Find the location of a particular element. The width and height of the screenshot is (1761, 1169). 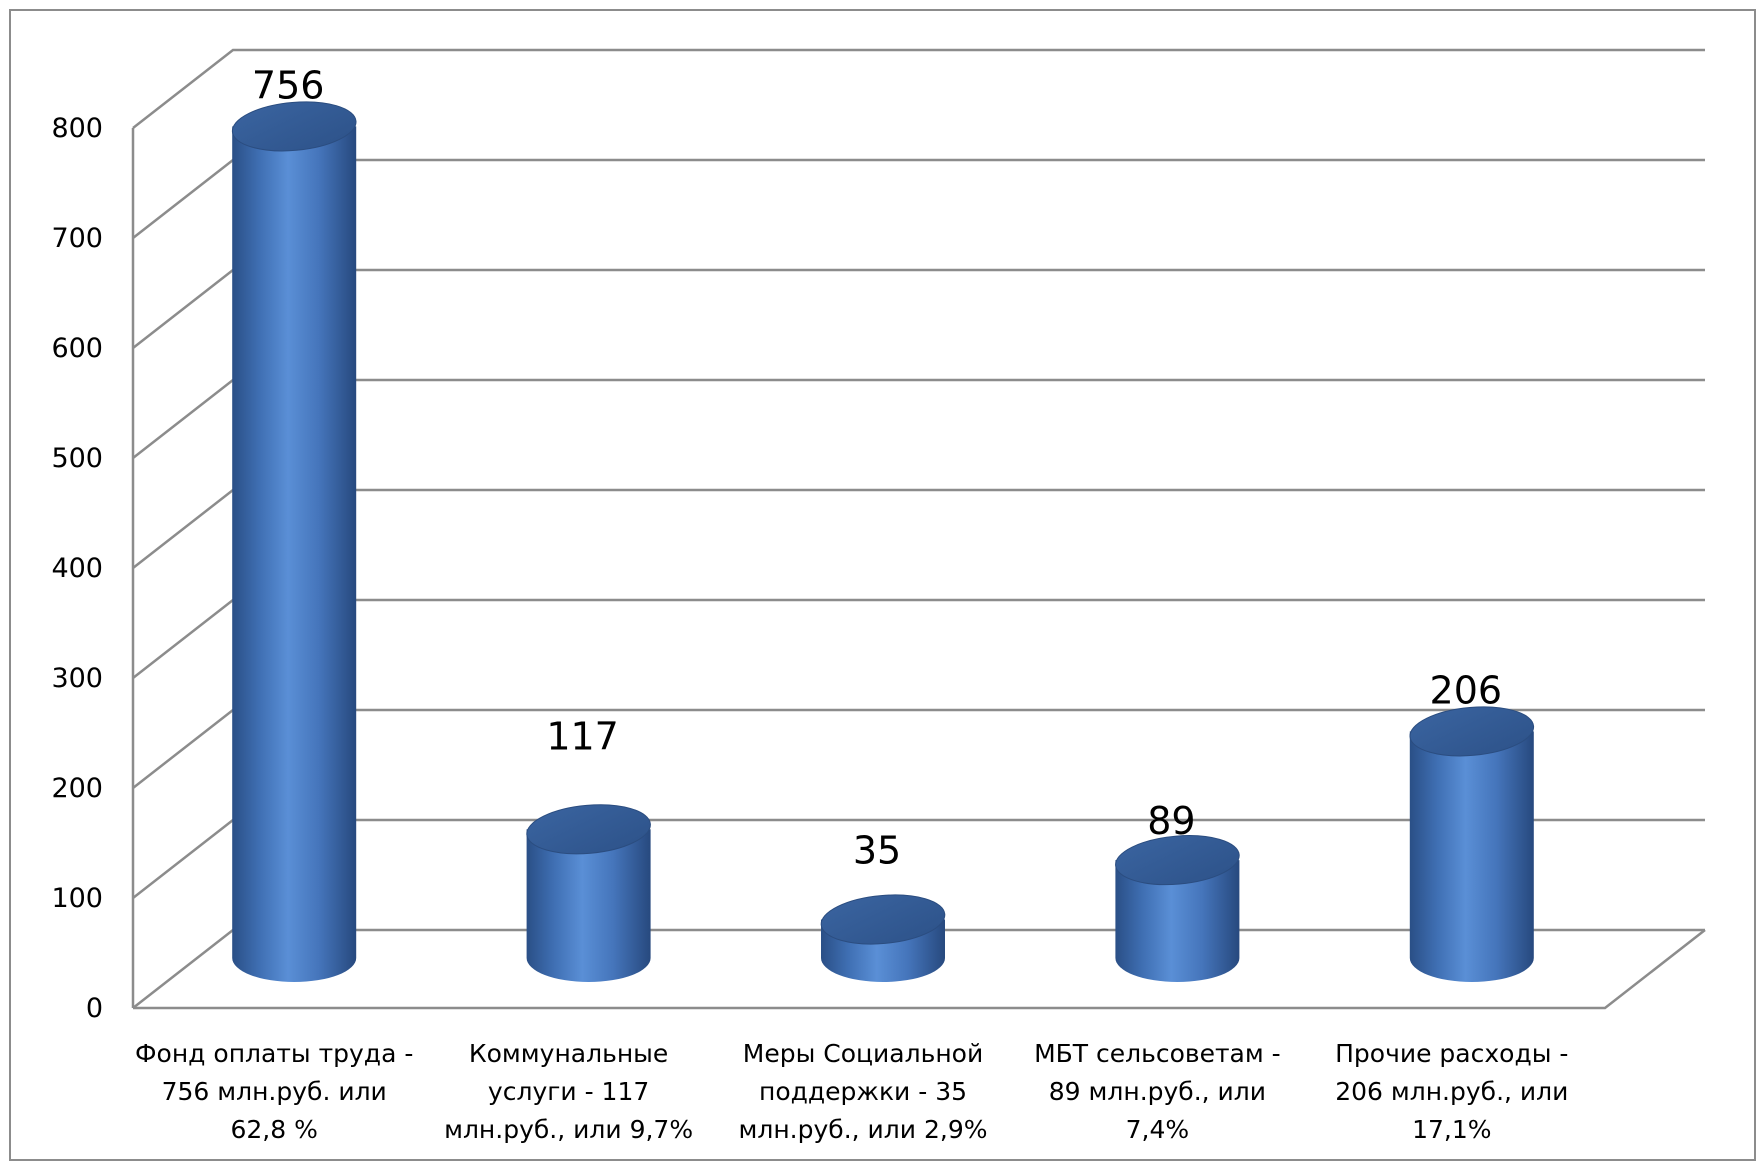

category-label: МБТ сельсоветам -89 млн.руб., или 7,4% is located at coordinates (1157, 1091).